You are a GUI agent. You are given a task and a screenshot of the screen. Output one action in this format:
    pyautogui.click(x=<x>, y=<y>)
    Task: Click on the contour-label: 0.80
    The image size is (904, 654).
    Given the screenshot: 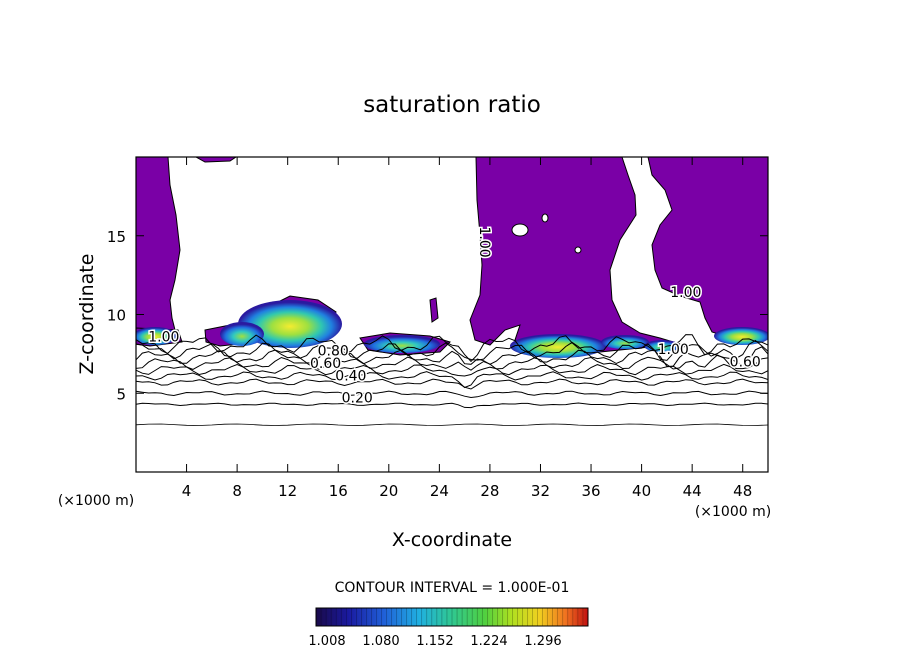 What is the action you would take?
    pyautogui.click(x=333, y=351)
    